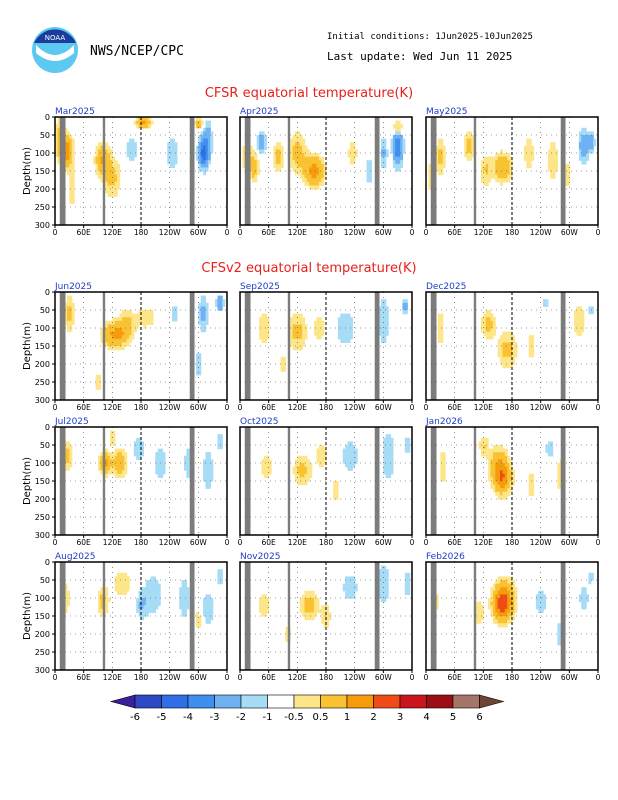 This screenshot has width=618, height=800. What do you see at coordinates (426, 717) in the screenshot?
I see `colorbar-label: 4` at bounding box center [426, 717].